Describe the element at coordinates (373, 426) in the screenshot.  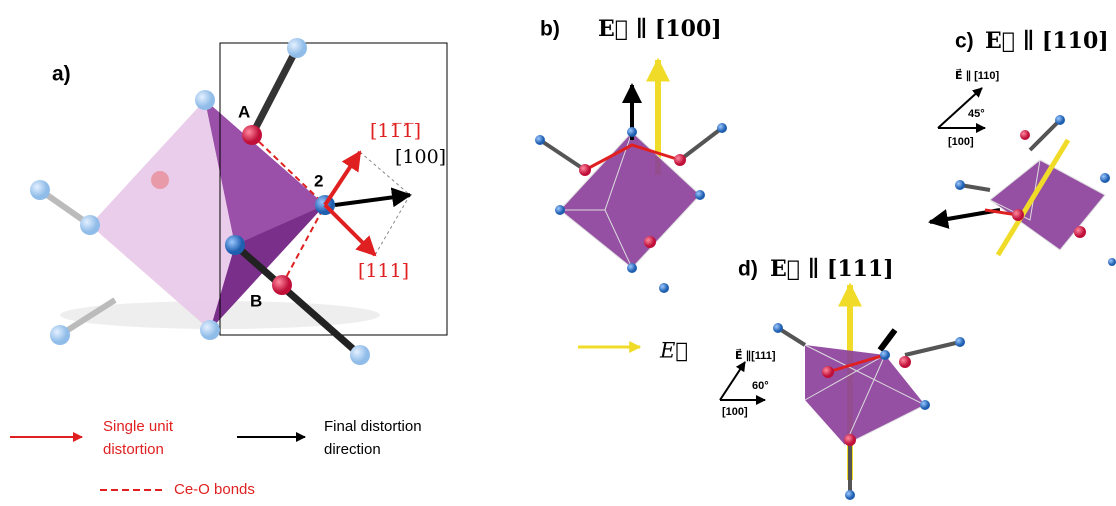
I see `legend-text: Final distortion` at that location.